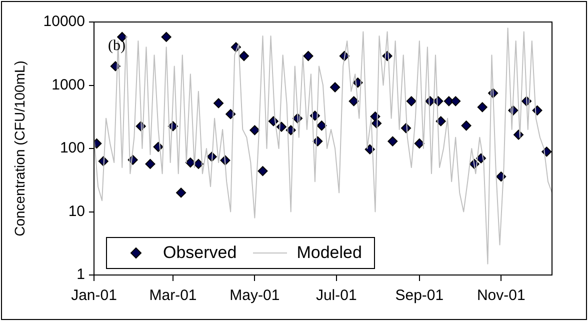 The width and height of the screenshot is (588, 321). I want to click on y-tick-label: 10, so click(76, 211).